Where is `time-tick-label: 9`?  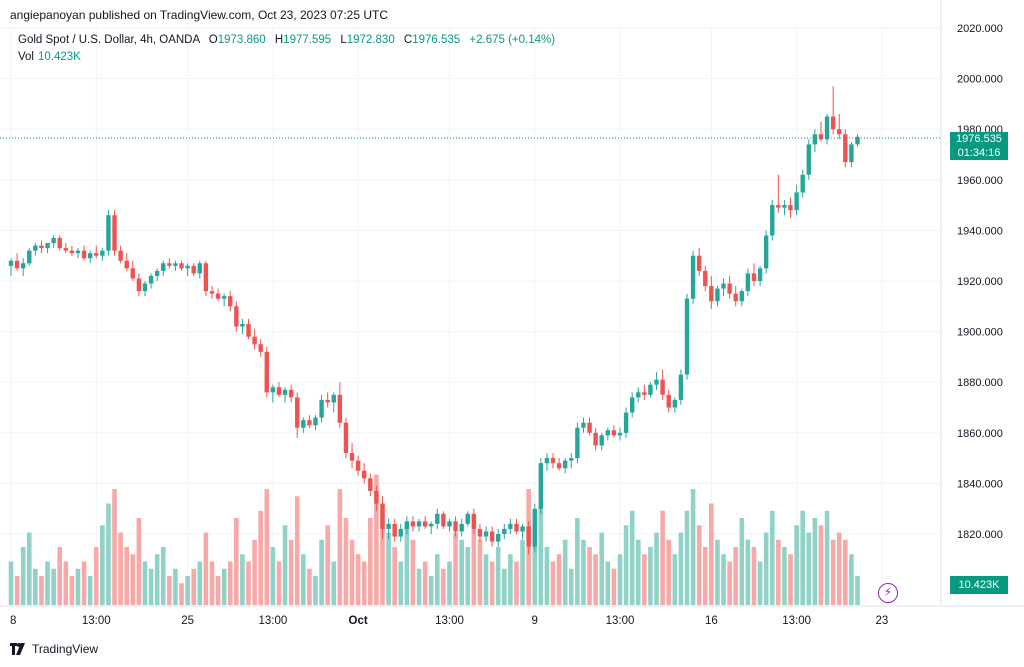
time-tick-label: 9 is located at coordinates (535, 621).